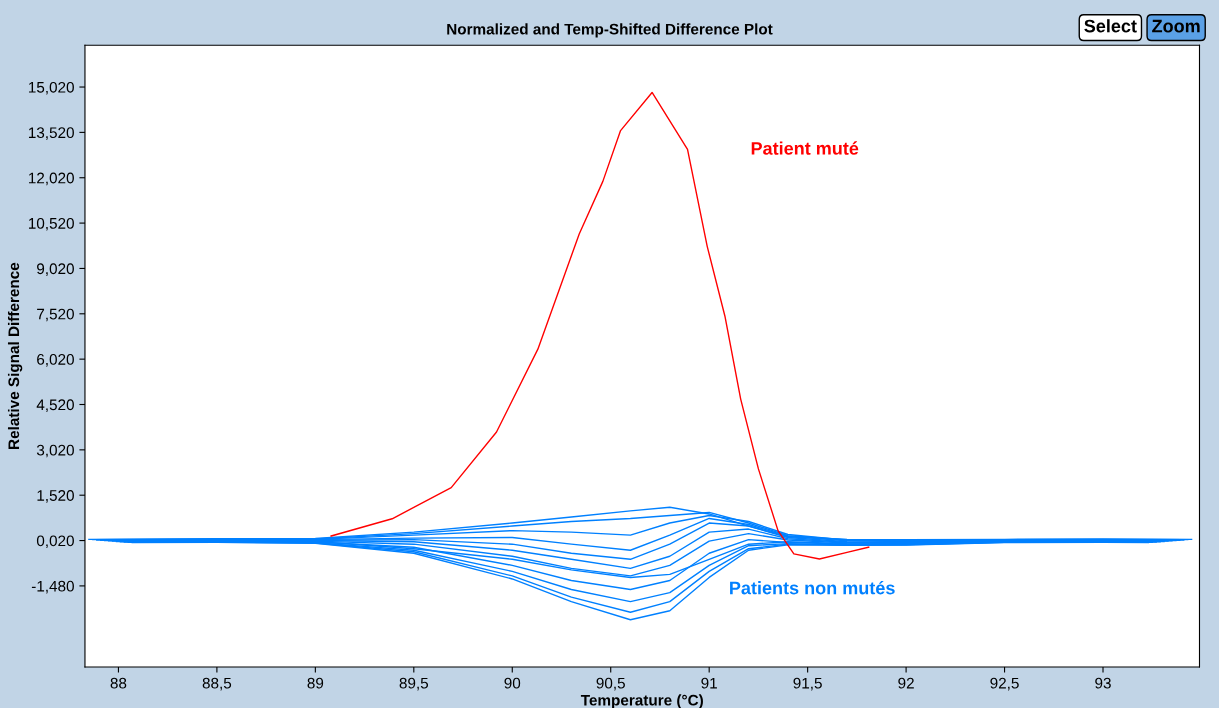  What do you see at coordinates (610, 684) in the screenshot?
I see `x-tick-label: 90,5` at bounding box center [610, 684].